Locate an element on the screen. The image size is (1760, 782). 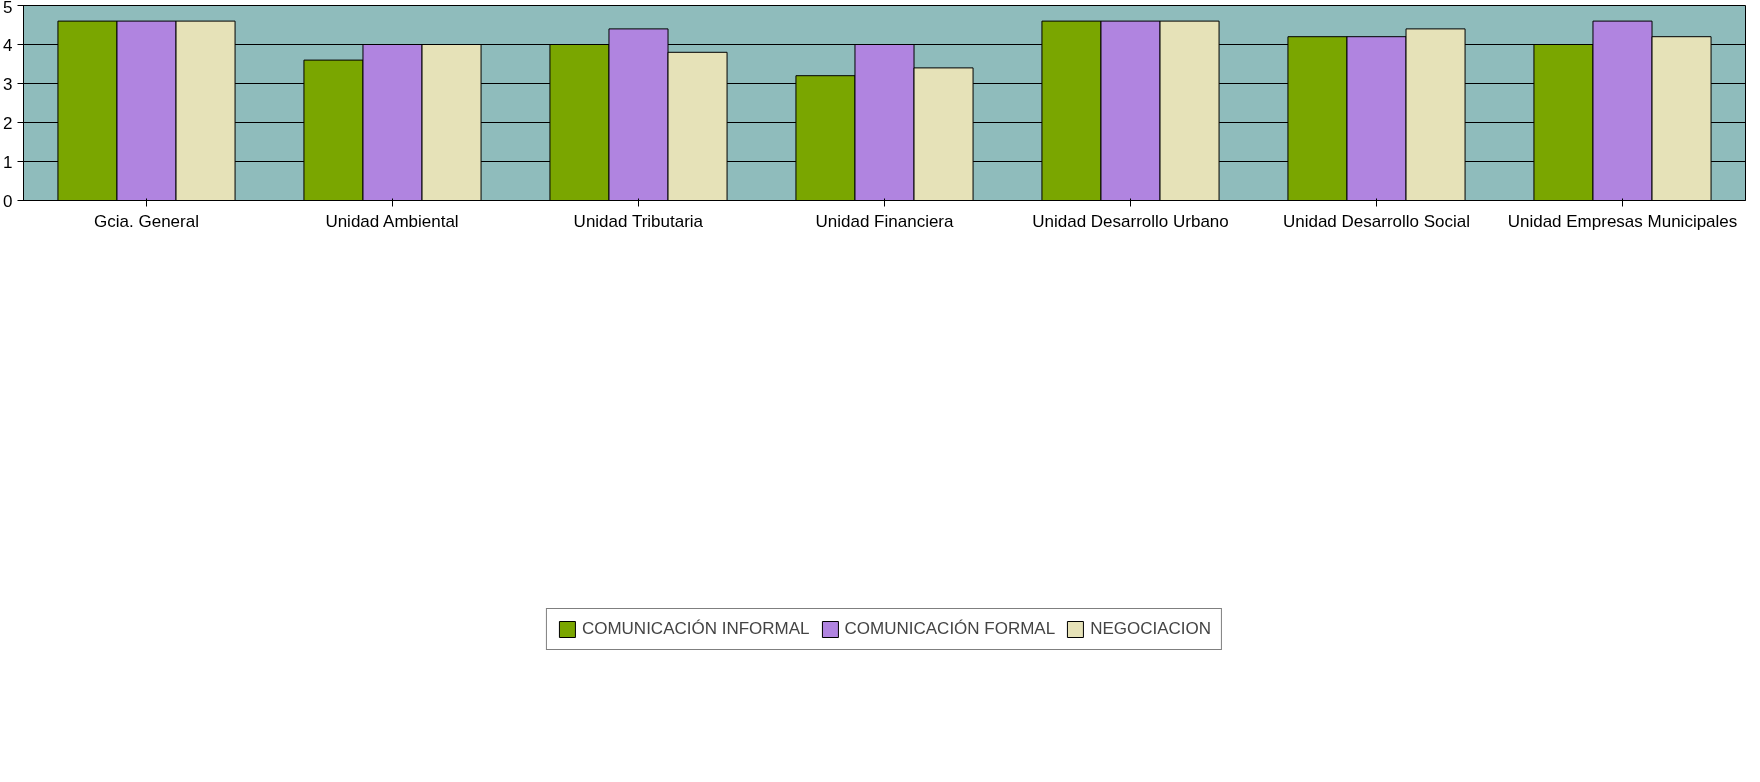
y-tick-label: 1 is located at coordinates (8, 162).